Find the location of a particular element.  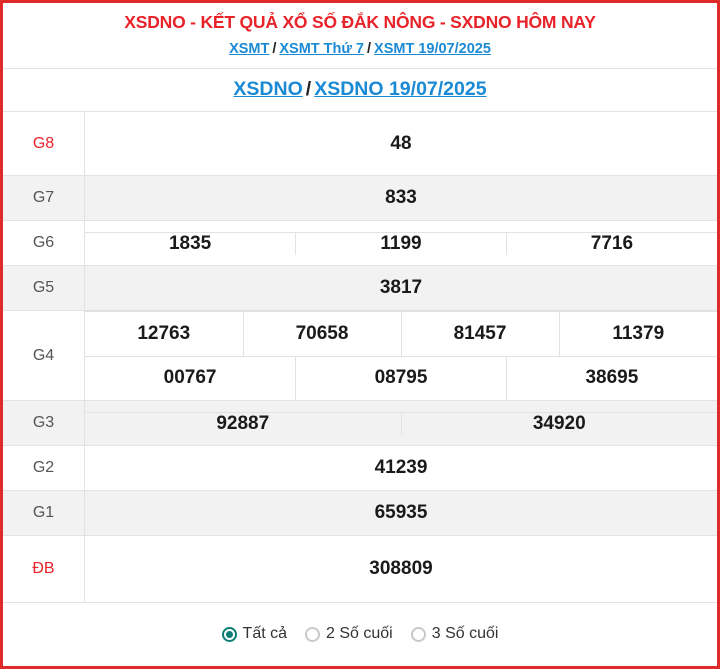

table-row-g8: G8 48 is located at coordinates (360, 143).